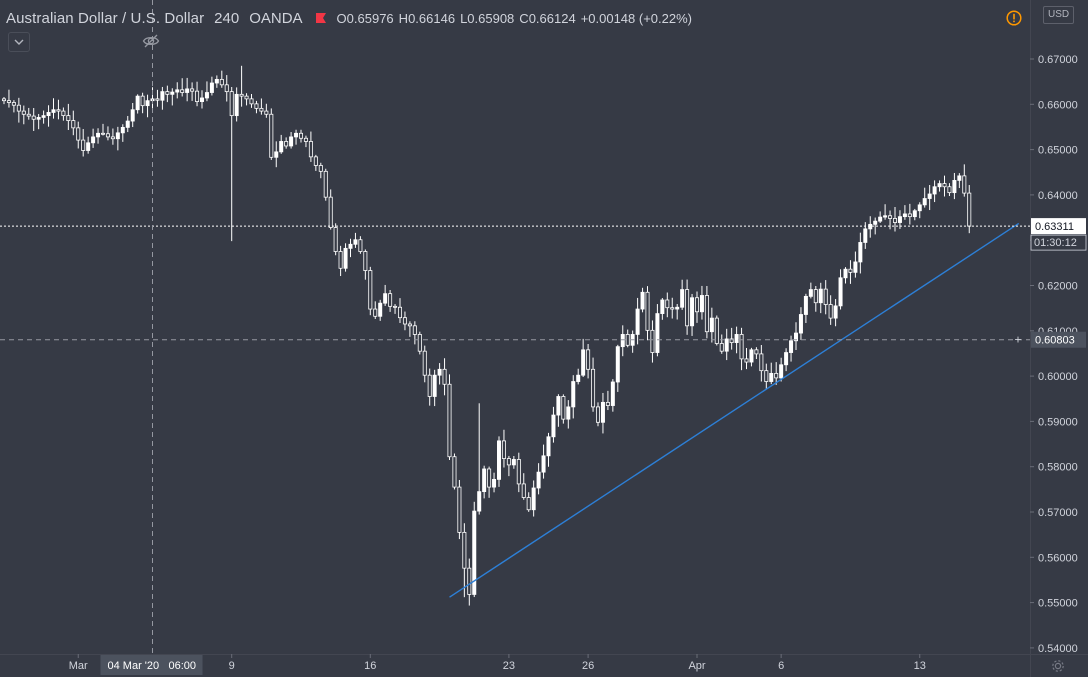  Describe the element at coordinates (636, 18) in the screenshot. I see `change-value: +0.00148 (+0.22%)` at that location.